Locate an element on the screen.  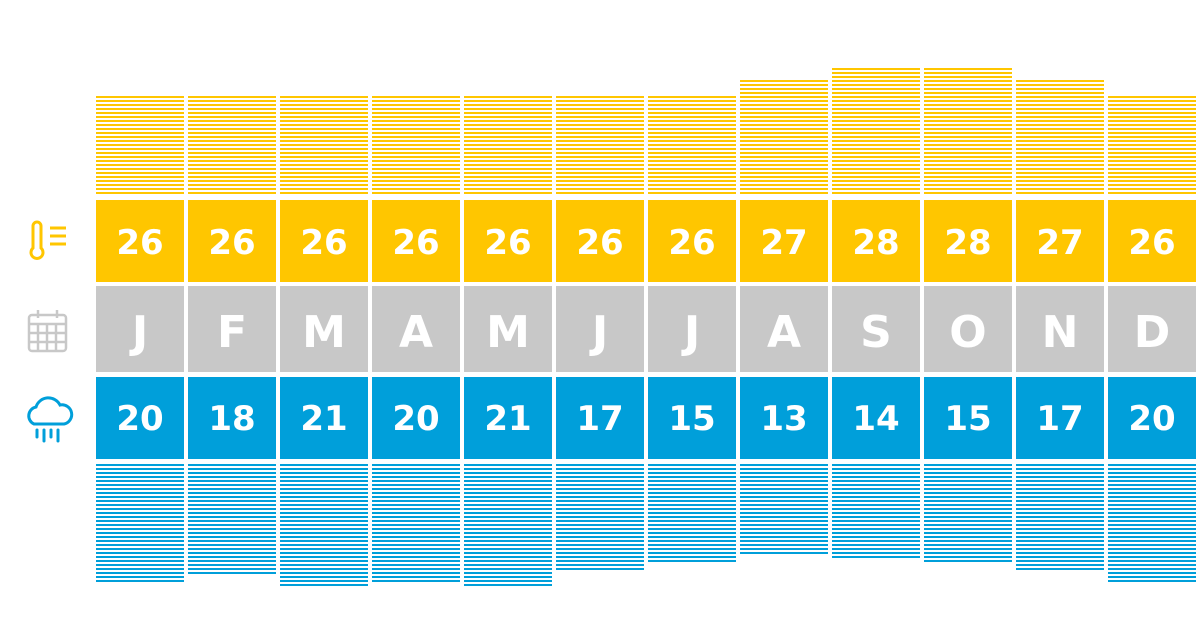
rain-label: 13 is located at coordinates (783, 419).